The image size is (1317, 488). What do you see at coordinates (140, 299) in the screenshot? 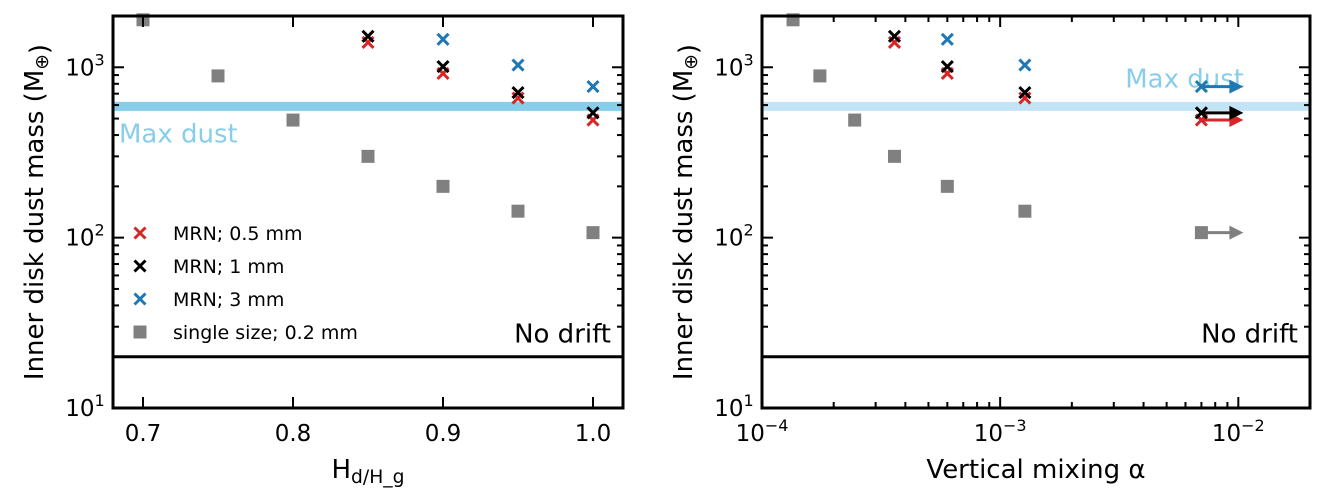
I see `legend-marker-blue` at bounding box center [140, 299].